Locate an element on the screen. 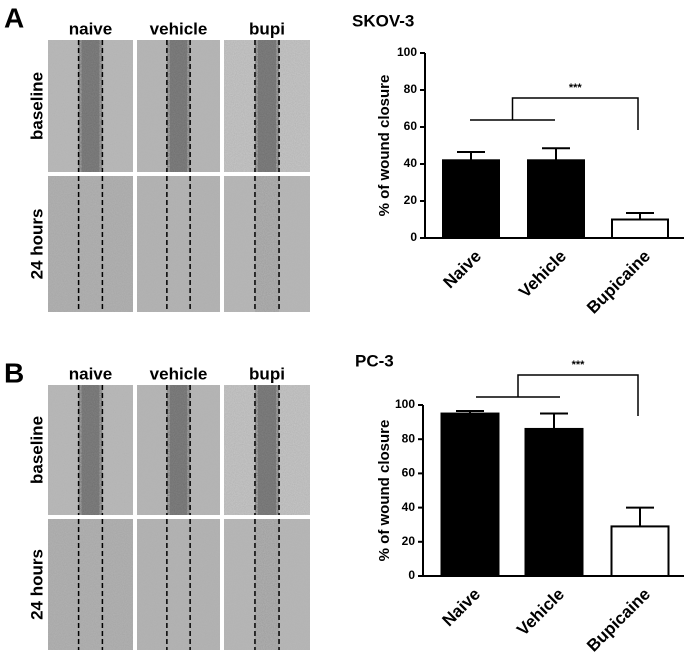 This screenshot has height=660, width=685. panel-label: A is located at coordinates (14, 17).